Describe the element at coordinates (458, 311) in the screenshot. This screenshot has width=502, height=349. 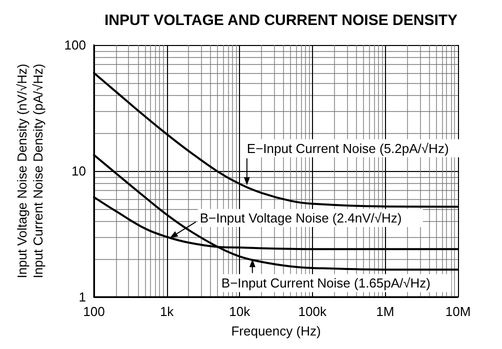
I see `x-tick-label: 10M` at that location.